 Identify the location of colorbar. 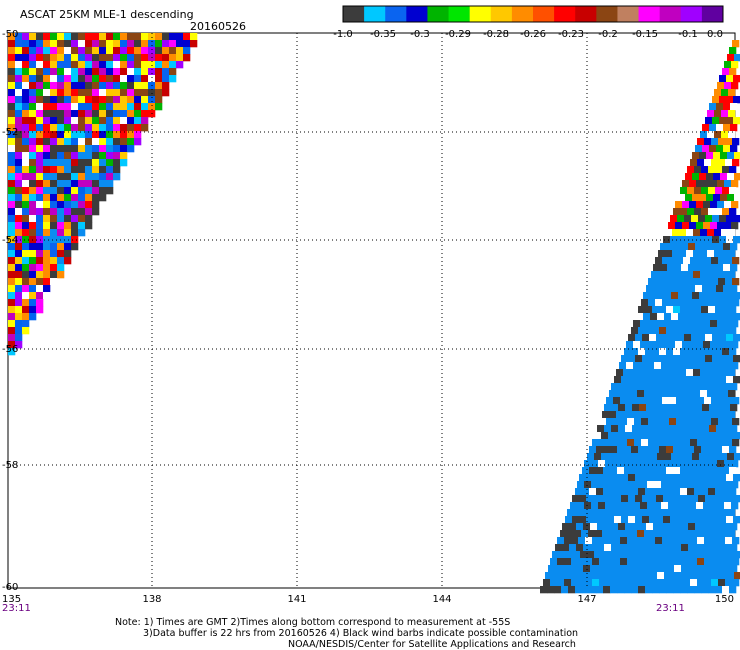
(533, 14).